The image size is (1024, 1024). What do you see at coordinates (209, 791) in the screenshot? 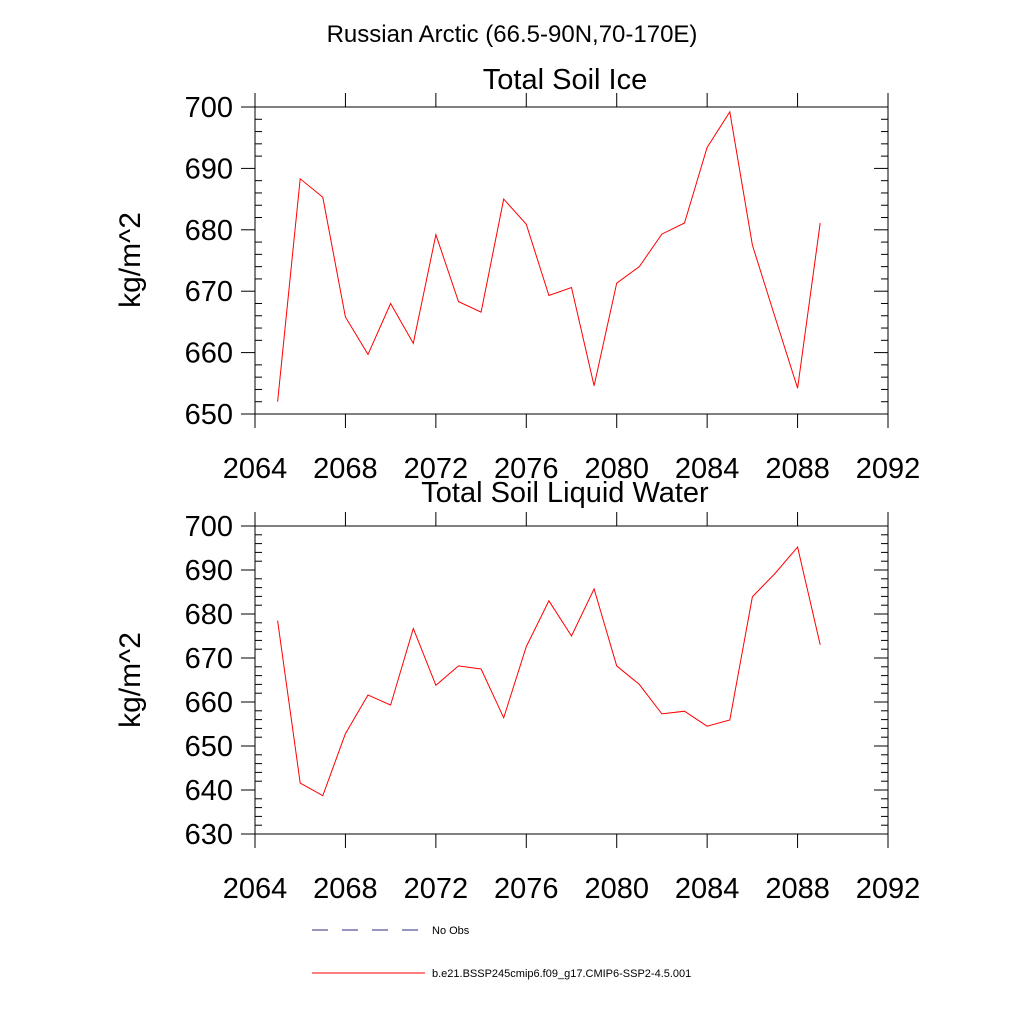
I see `y-tick-label: 640` at bounding box center [209, 791].